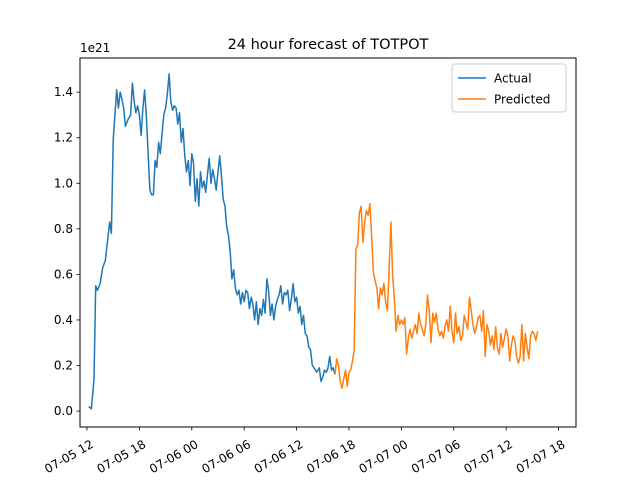 Image resolution: width=640 pixels, height=480 pixels. What do you see at coordinates (63, 274) in the screenshot?
I see `y-tick-label: 0.6` at bounding box center [63, 274].